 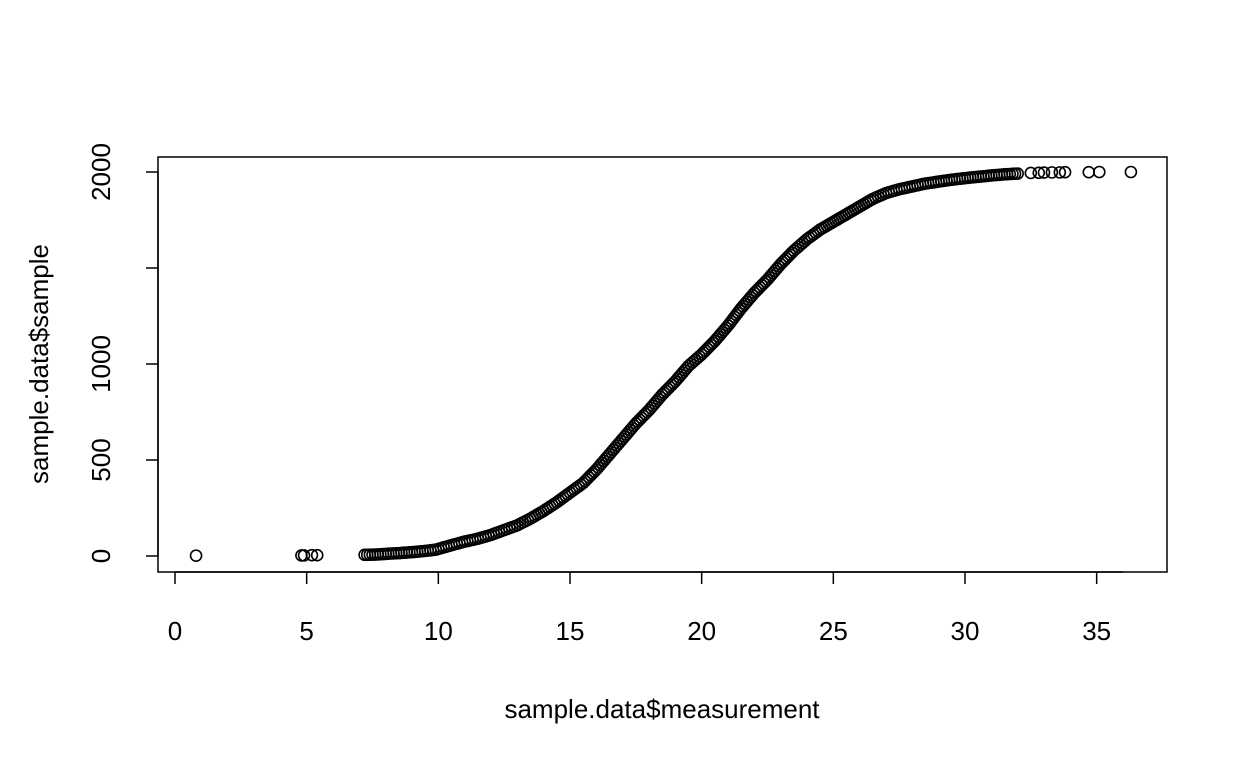 What do you see at coordinates (662, 709) in the screenshot?
I see `x-axis-title: sample.data$measurement` at bounding box center [662, 709].